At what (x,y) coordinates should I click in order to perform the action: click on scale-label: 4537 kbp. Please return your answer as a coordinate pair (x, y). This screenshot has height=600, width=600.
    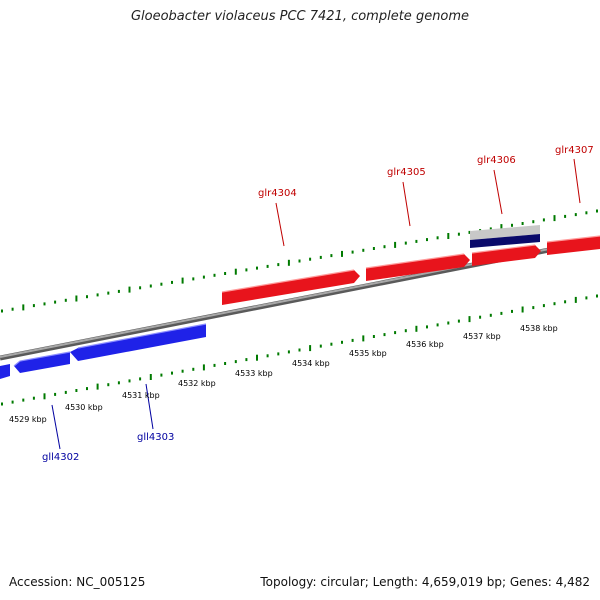
    Looking at the image, I should click on (482, 336).